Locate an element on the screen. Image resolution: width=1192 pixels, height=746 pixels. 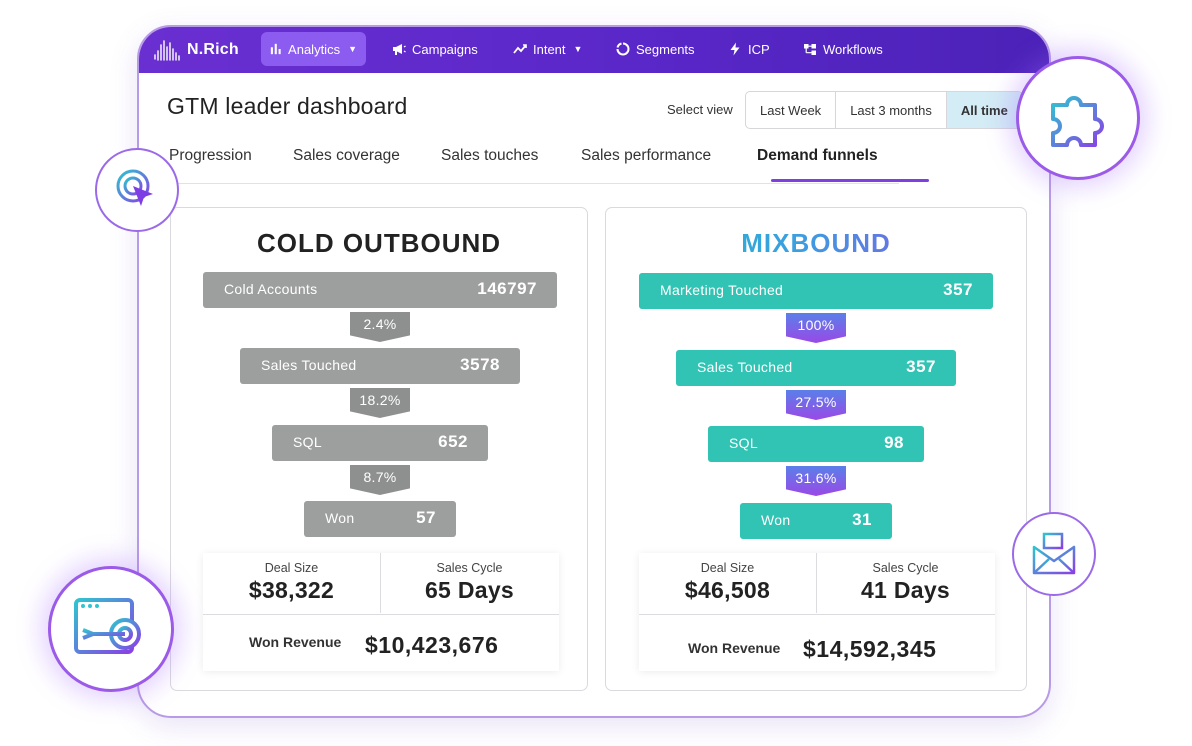
target-click-badge is located at coordinates (137, 190).